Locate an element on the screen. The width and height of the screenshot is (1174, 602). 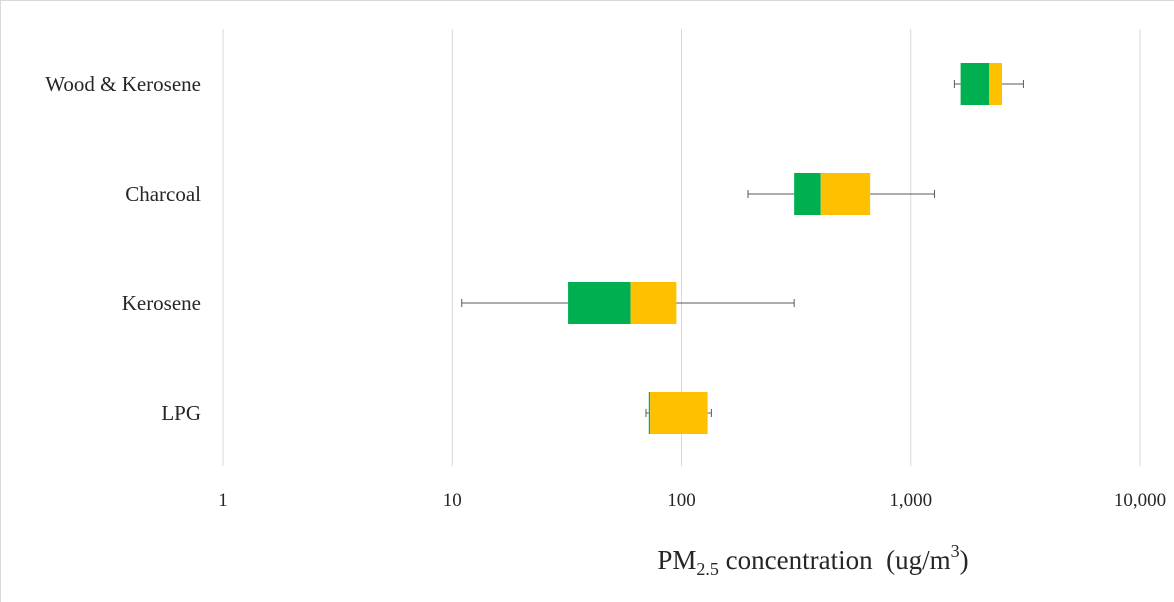
x-axis-title-superscript: 3 is located at coordinates (955, 551).